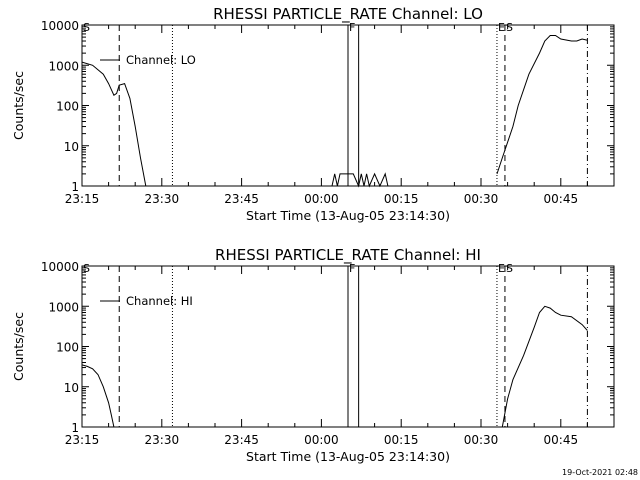  What do you see at coordinates (348, 255) in the screenshot?
I see `chart-title: RHESSI PARTICLE_RATE Channel: HI` at bounding box center [348, 255].